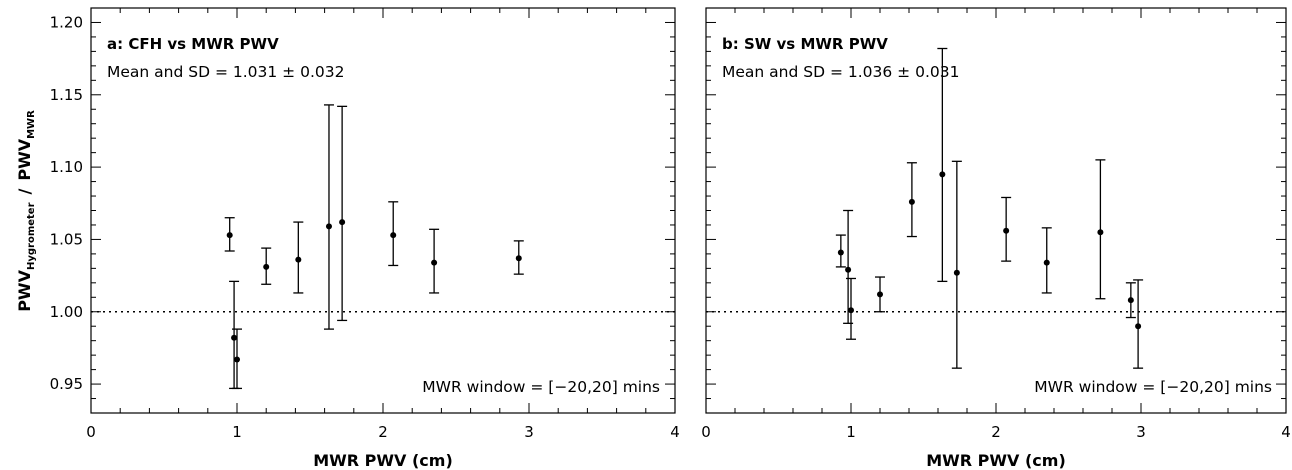 The height and width of the screenshot is (470, 1292). I want to click on panel-b-title: b: SW vs MWR PWV, so click(805, 44).